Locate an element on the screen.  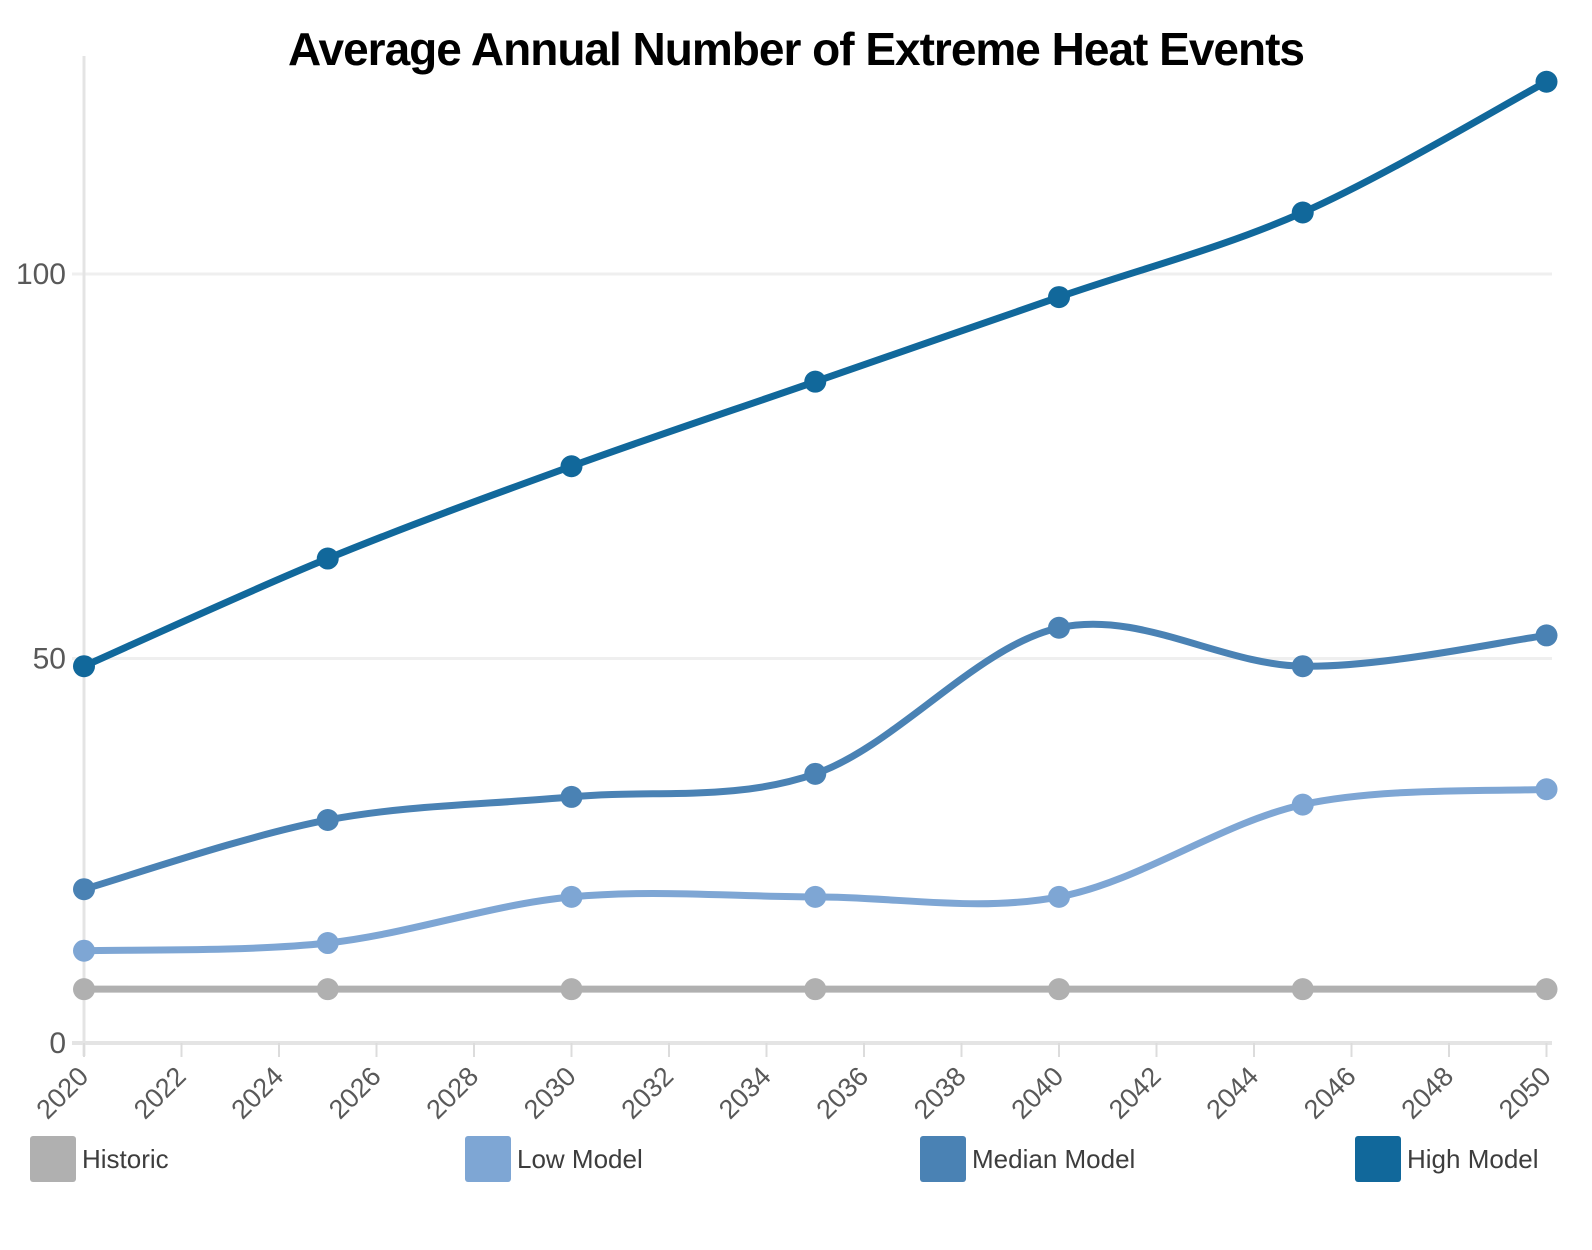
x-tick-label-2020: 2020 is located at coordinates (63, 1093).